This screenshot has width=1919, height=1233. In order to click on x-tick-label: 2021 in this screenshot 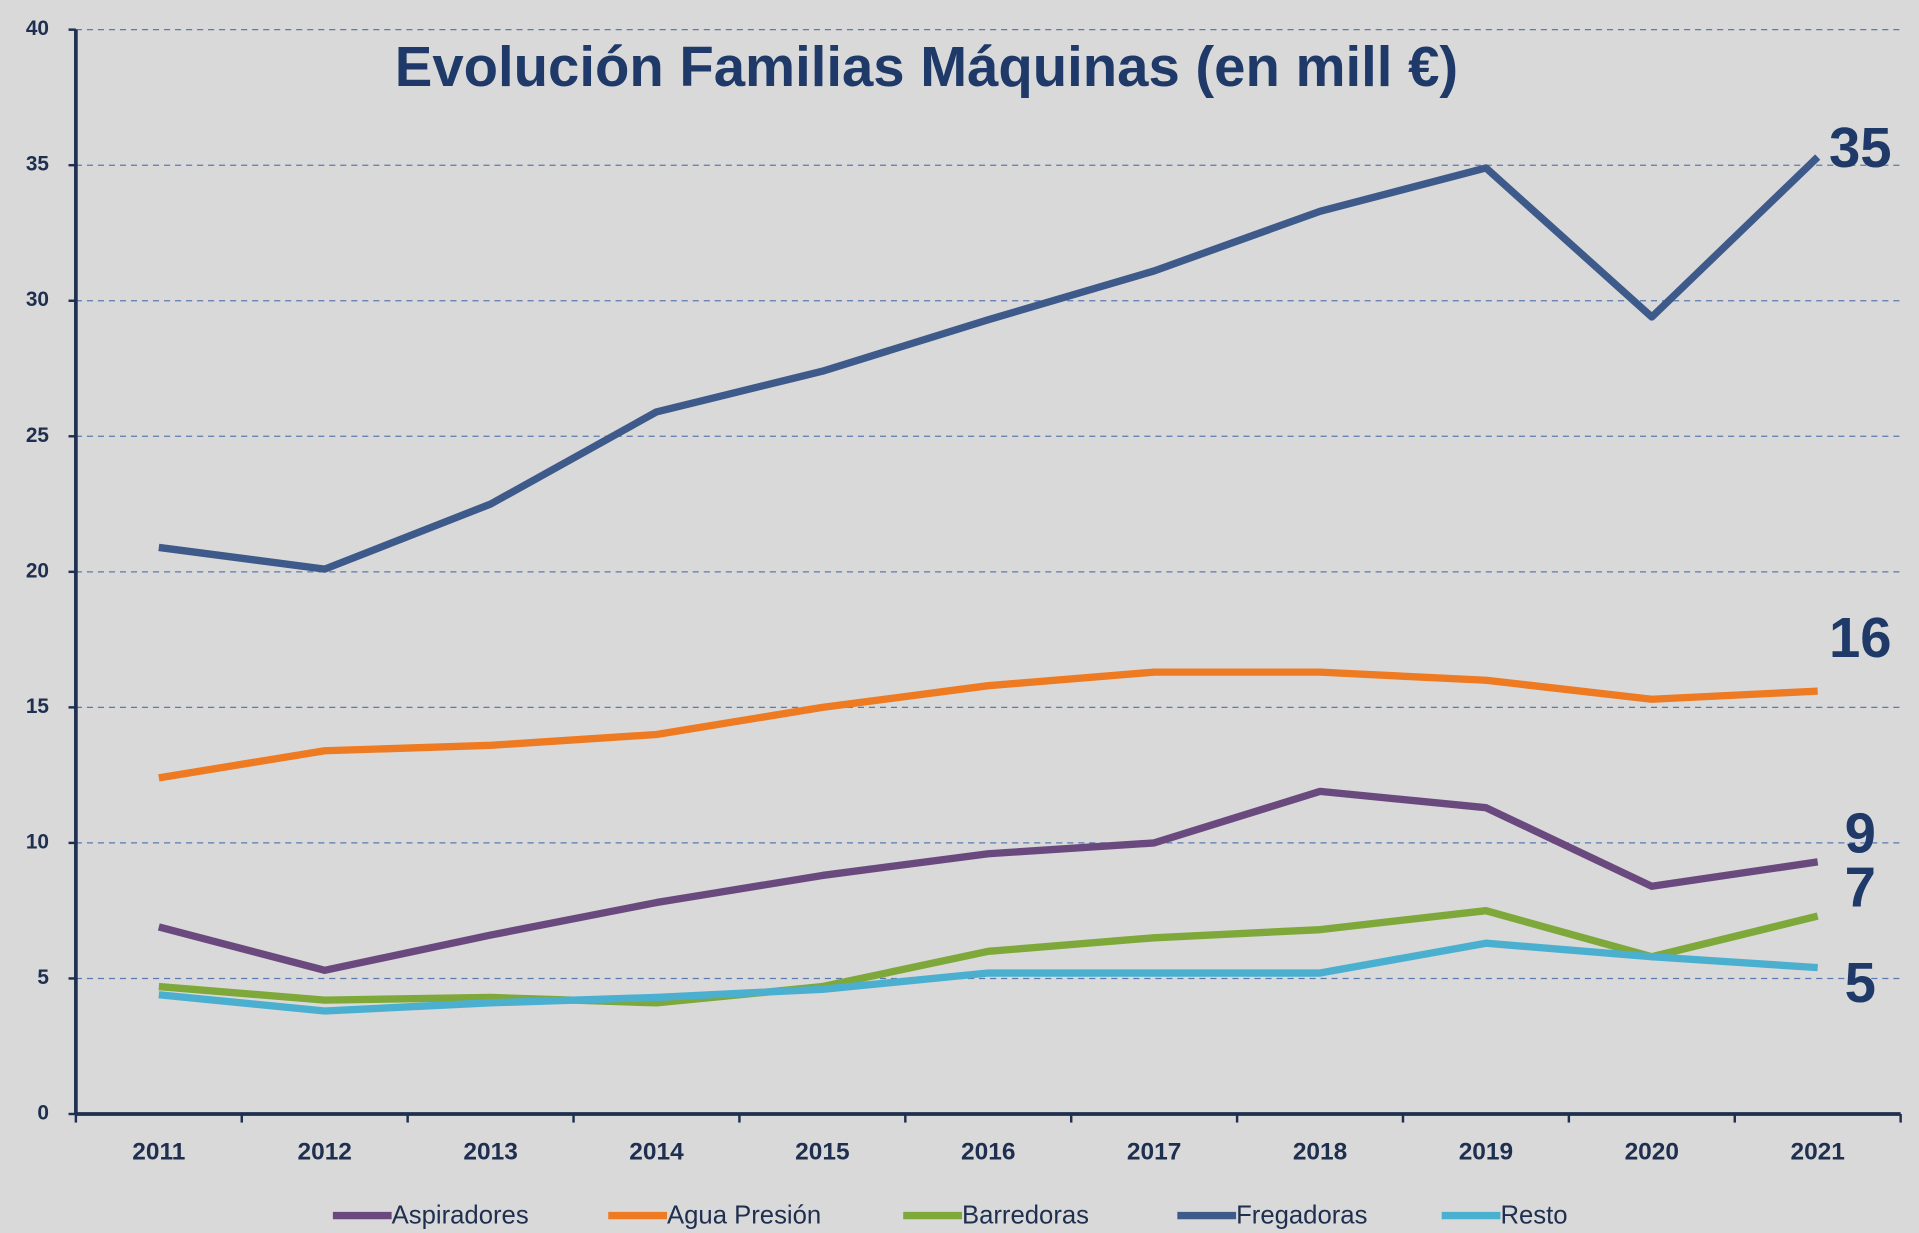, I will do `click(1817, 1152)`.